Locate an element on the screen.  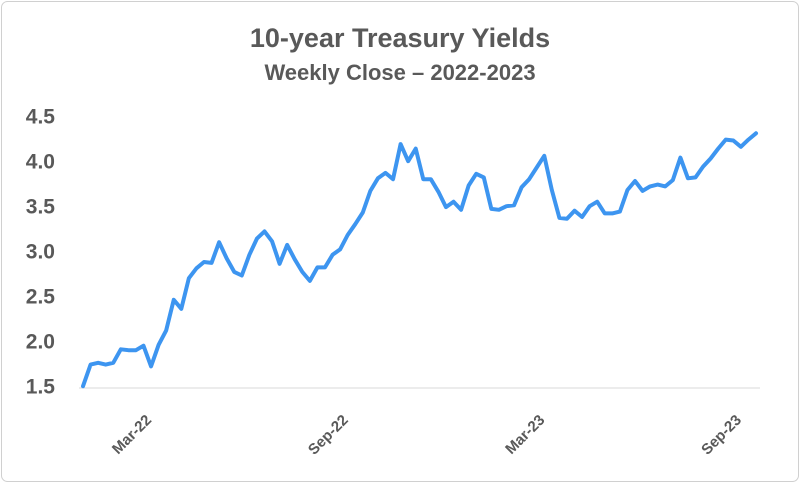
y-tick-label: 4.5 is located at coordinates (41, 117).